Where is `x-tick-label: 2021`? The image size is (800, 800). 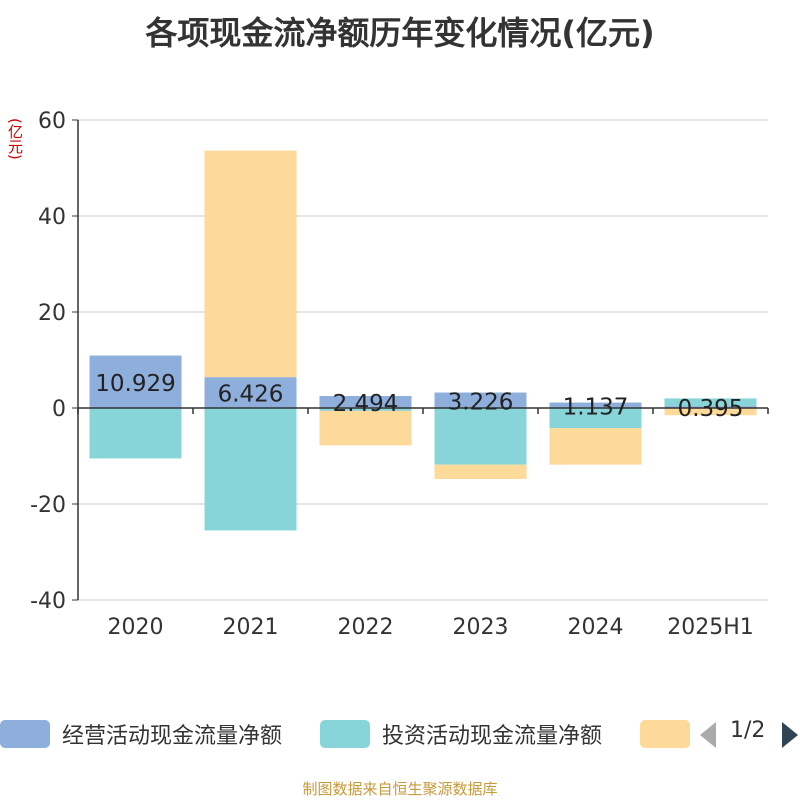 x-tick-label: 2021 is located at coordinates (251, 627).